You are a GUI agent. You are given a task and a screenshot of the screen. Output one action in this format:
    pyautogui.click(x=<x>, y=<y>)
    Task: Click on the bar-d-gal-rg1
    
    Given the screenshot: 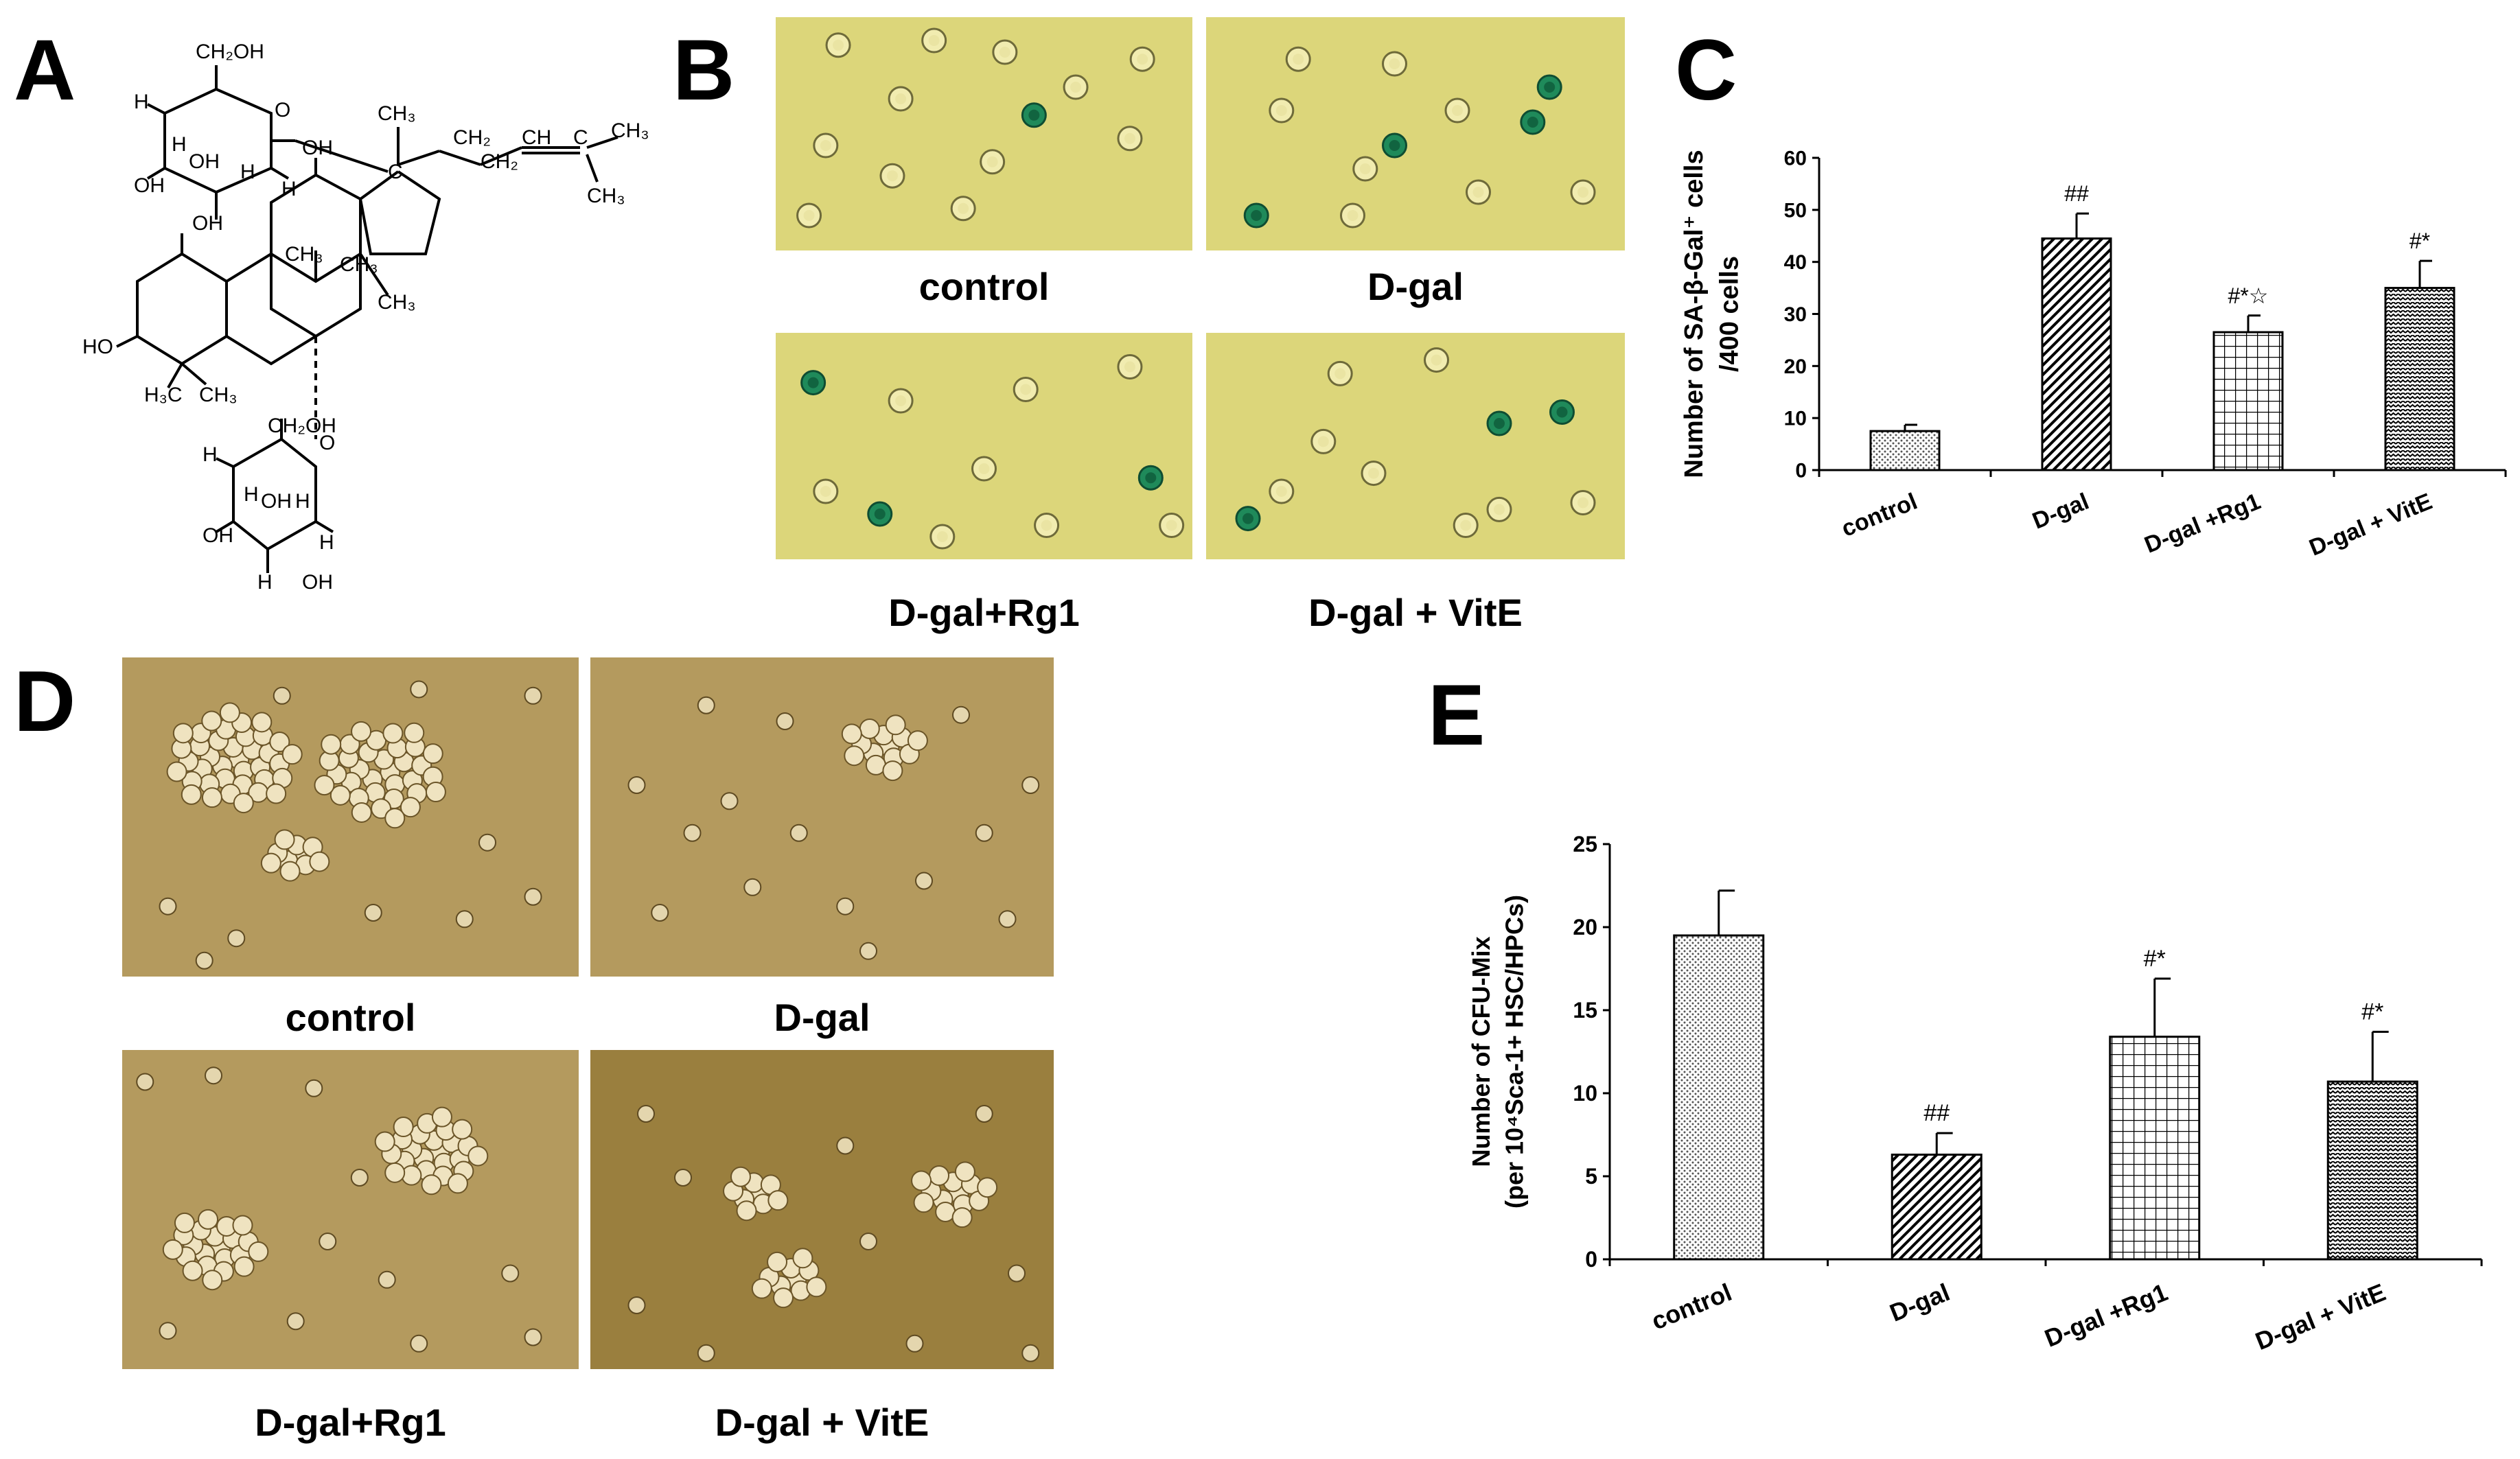 What is the action you would take?
    pyautogui.click(x=2155, y=1148)
    